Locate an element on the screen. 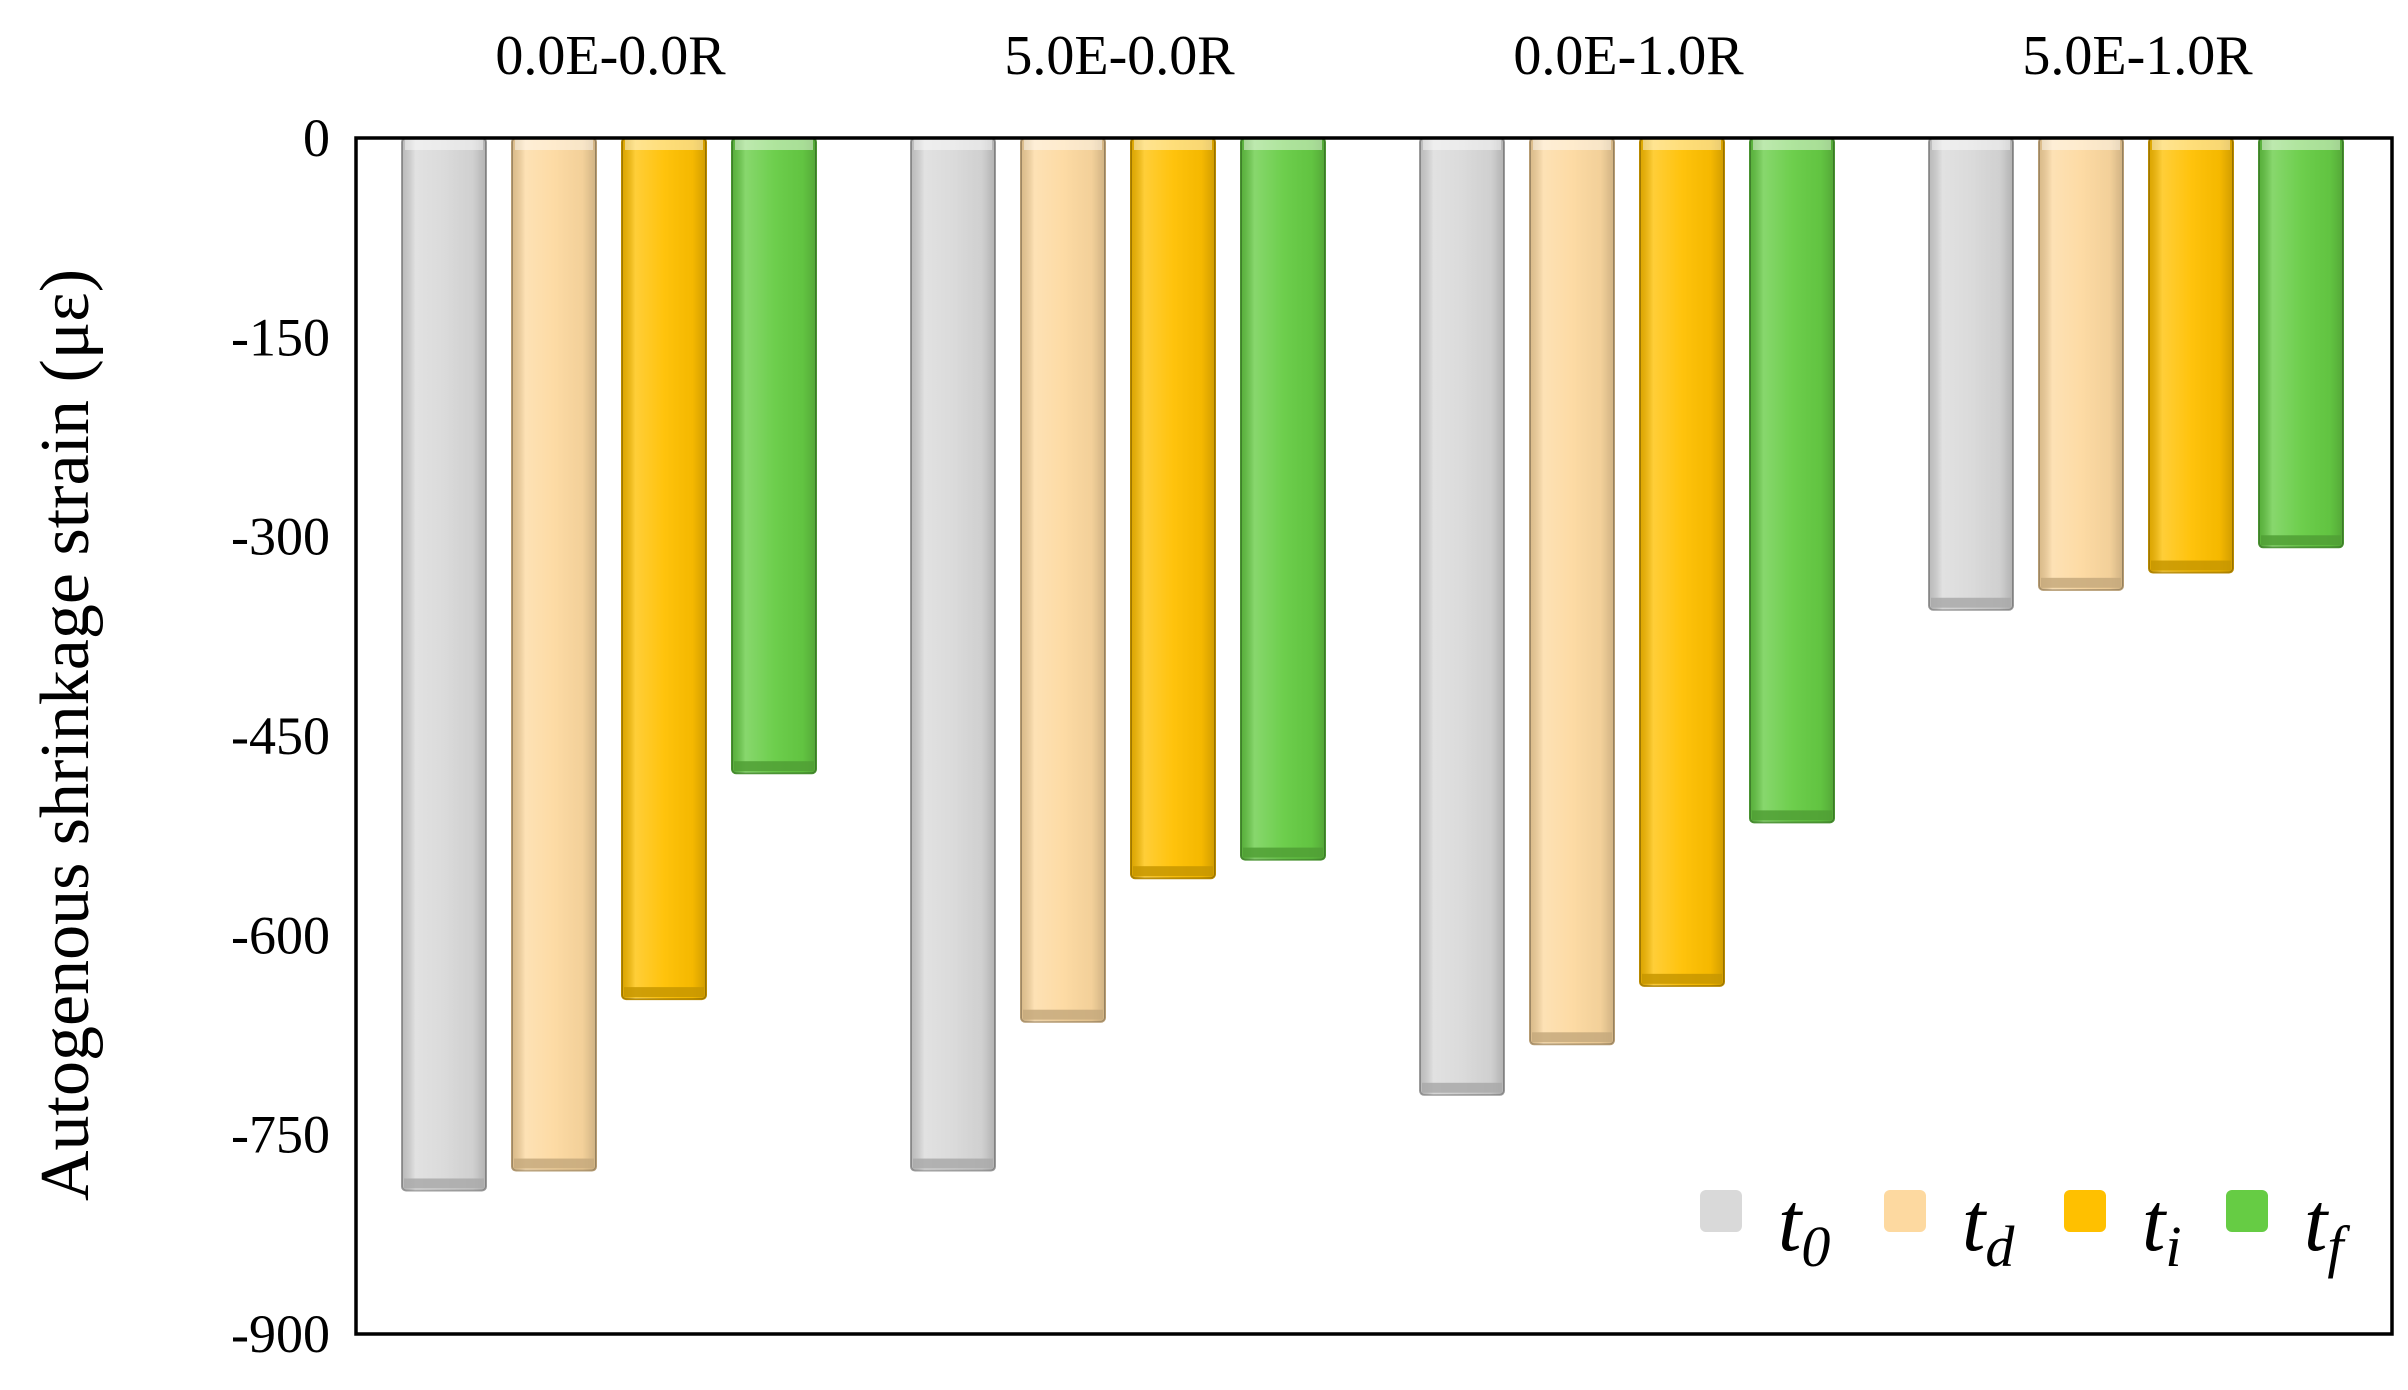 The height and width of the screenshot is (1390, 2408). y-tick-label: -600 is located at coordinates (280, 935).